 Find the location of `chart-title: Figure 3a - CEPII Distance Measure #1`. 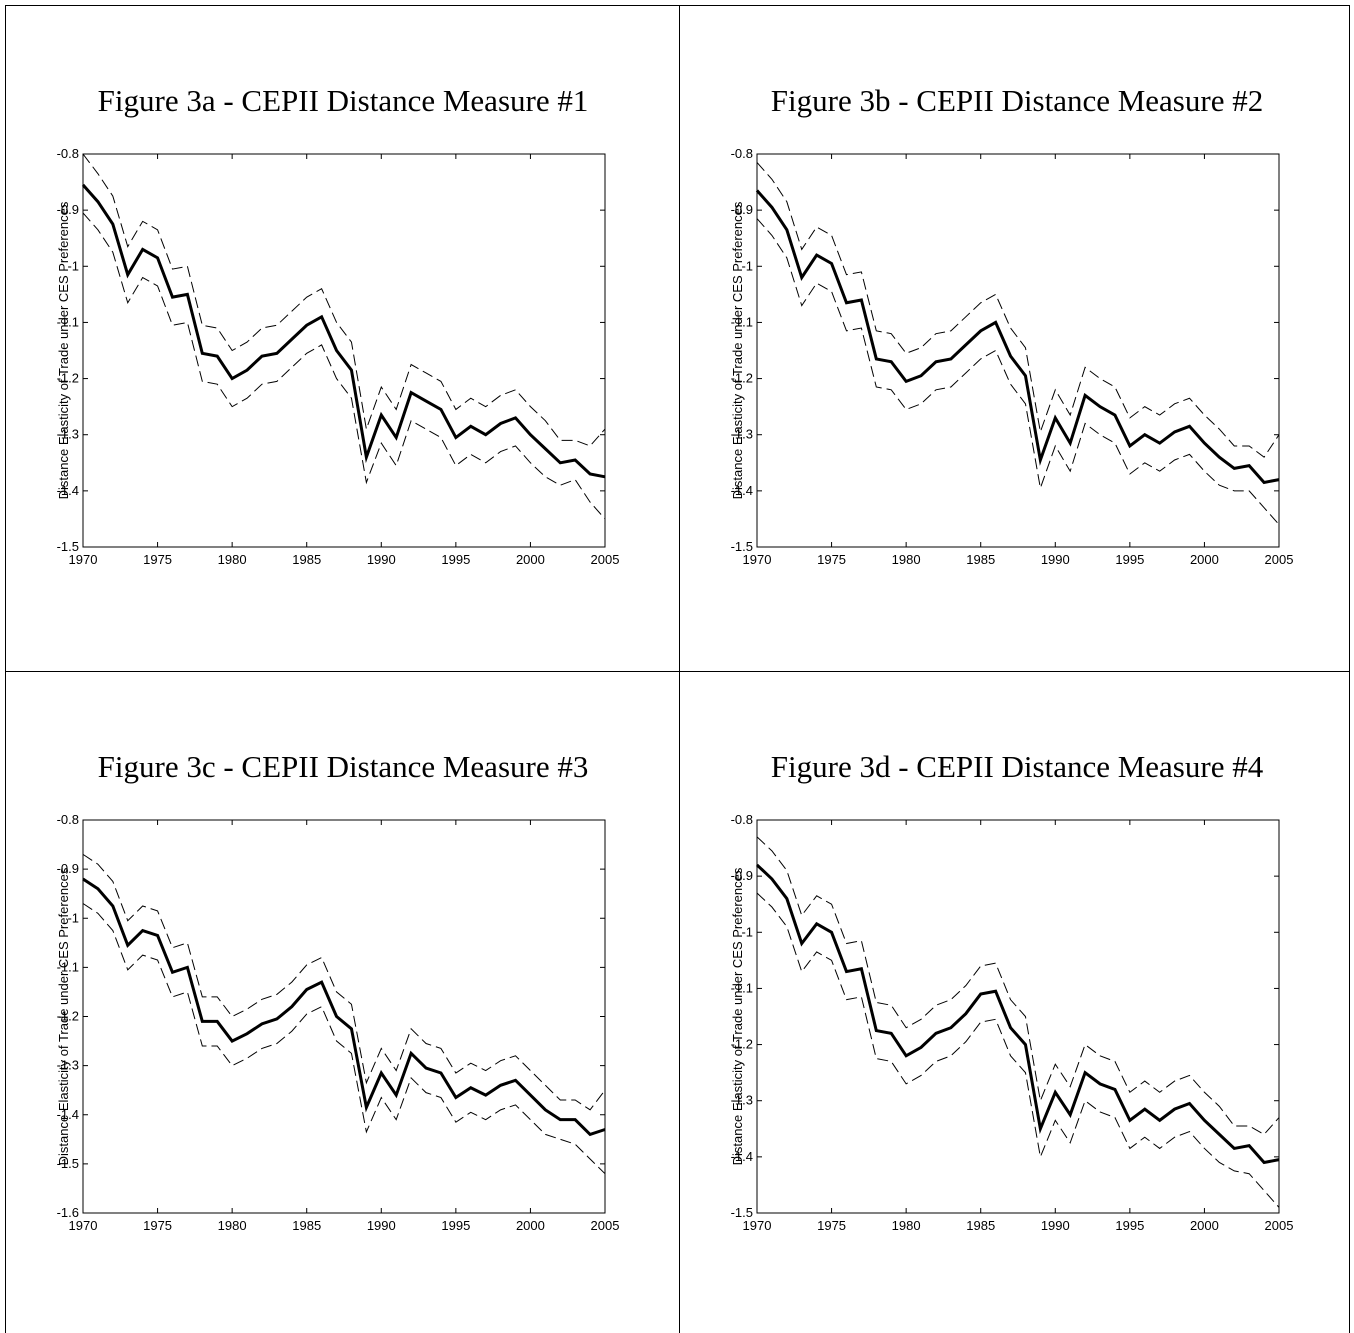

chart-title: Figure 3a - CEPII Distance Measure #1 is located at coordinates (343, 100).